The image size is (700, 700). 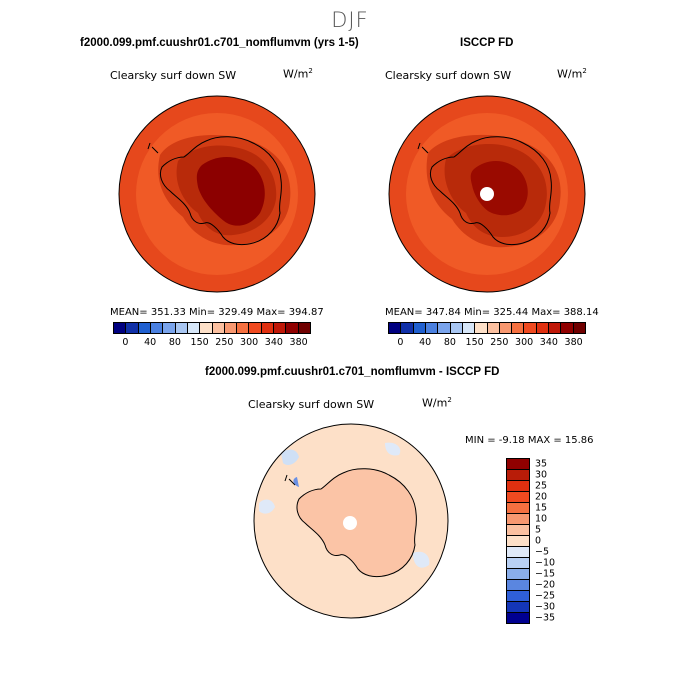 I want to click on diff-stats: MIN = -9.18 MAX = 15.86, so click(x=529, y=440).